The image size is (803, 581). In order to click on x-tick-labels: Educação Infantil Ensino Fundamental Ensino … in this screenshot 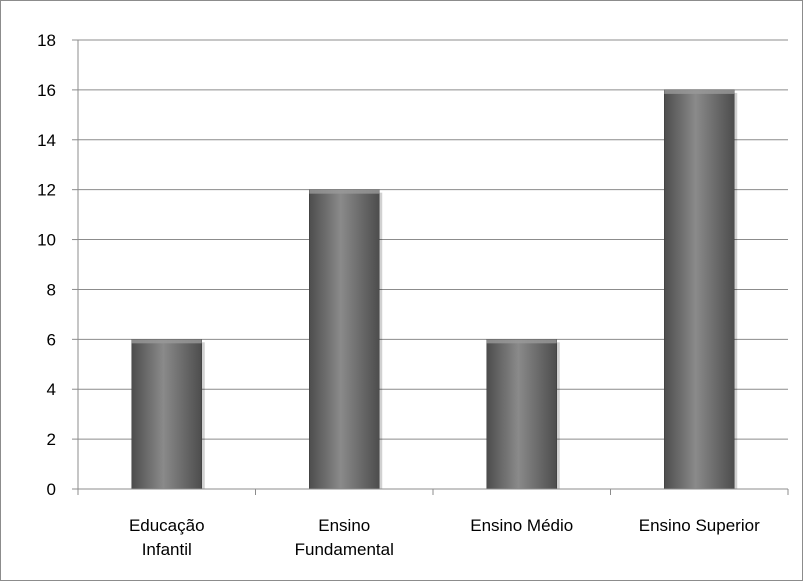, I will do `click(444, 537)`.